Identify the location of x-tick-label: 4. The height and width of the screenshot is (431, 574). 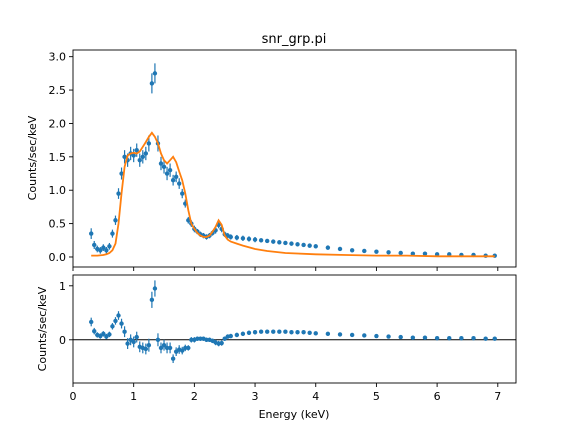
(315, 396).